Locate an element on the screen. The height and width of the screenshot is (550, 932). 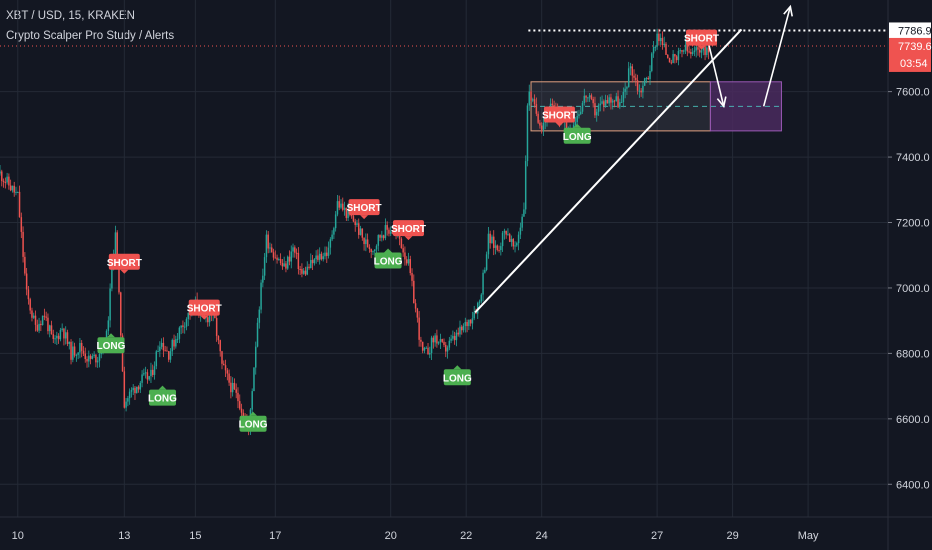
y-tick-label: 6800.0 is located at coordinates (913, 354).